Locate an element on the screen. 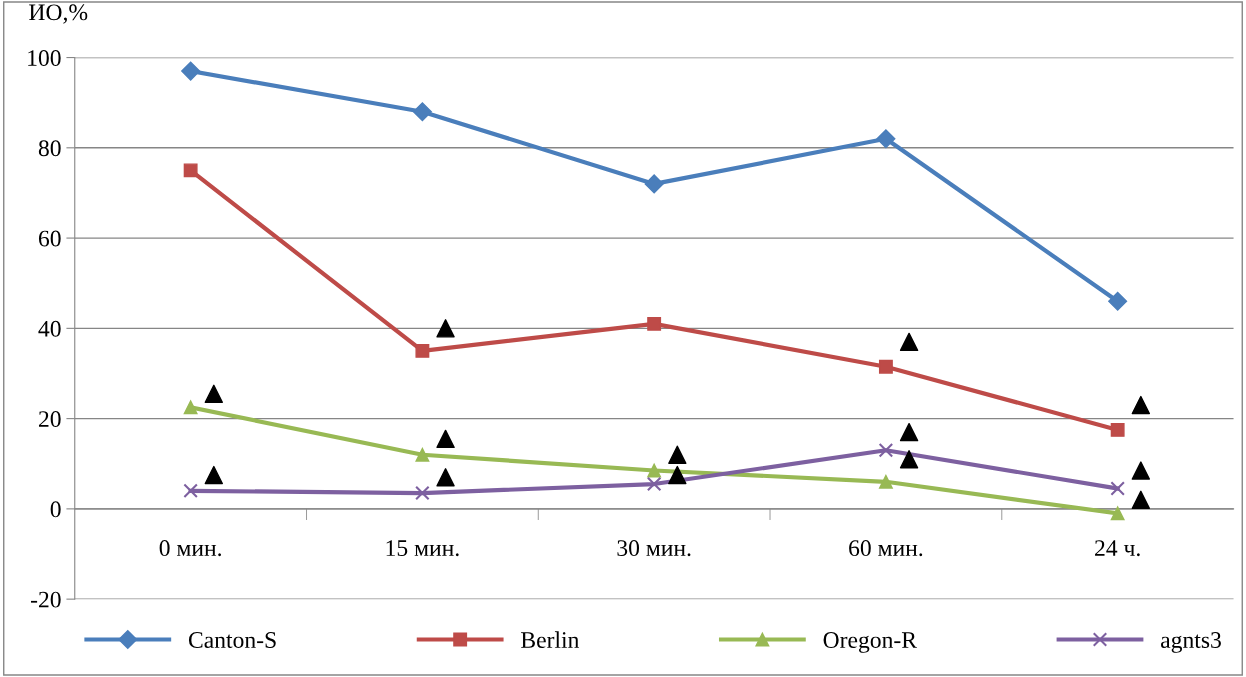 The width and height of the screenshot is (1246, 677). legend-label: Berlin is located at coordinates (550, 639).